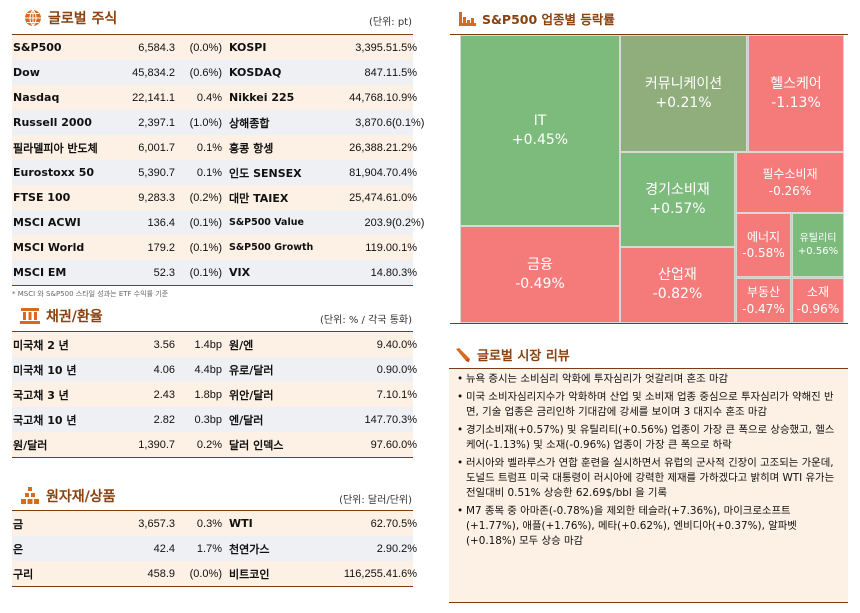  Describe the element at coordinates (378, 247) in the screenshot. I see `equity-value-cell: 119.0` at that location.